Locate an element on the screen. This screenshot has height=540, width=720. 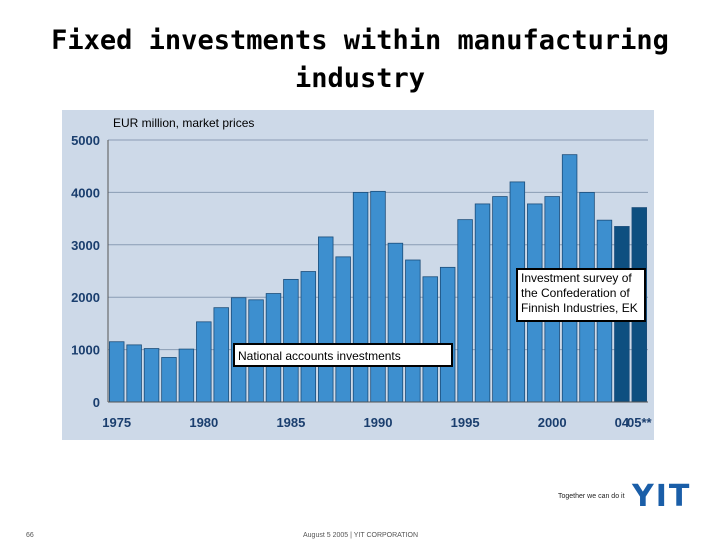
annotation-national-accounts: National accounts investments is located at coordinates (343, 355).